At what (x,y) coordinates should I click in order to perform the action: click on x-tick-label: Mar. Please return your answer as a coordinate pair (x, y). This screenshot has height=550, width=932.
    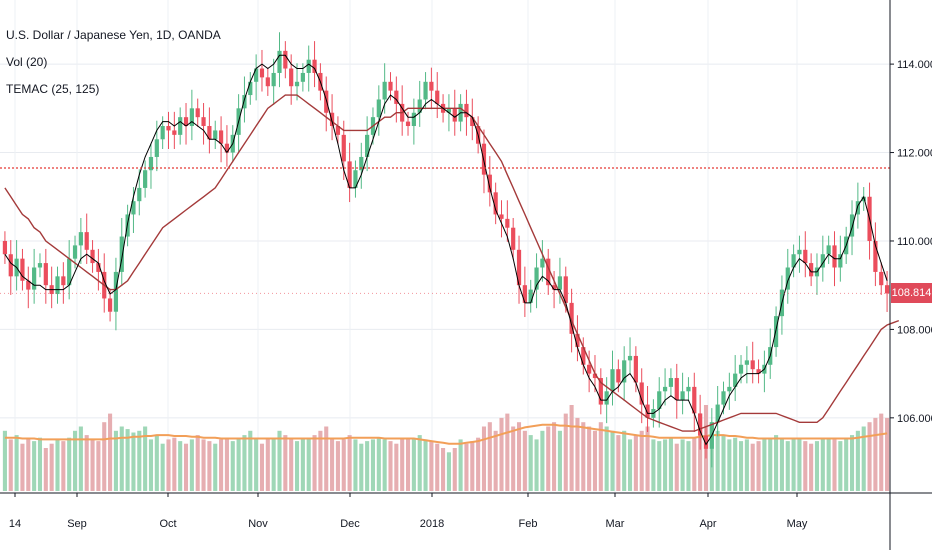
    Looking at the image, I should click on (615, 524).